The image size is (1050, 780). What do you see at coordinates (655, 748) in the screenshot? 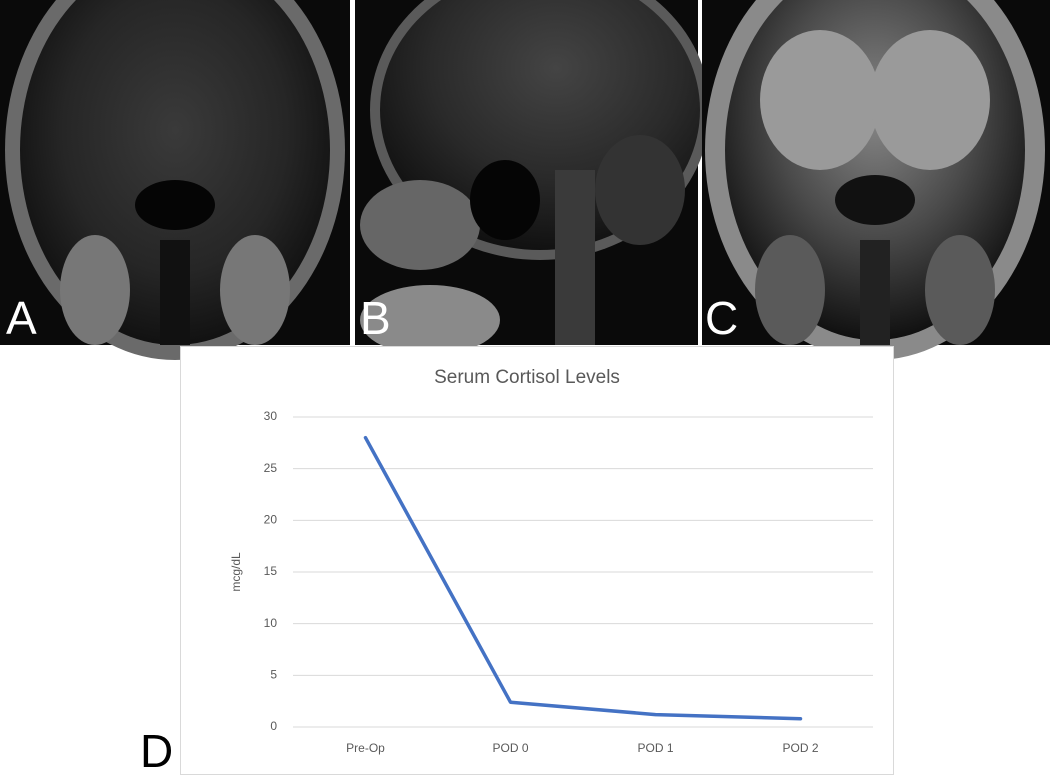
I see `x-tick-label: POD 1` at bounding box center [655, 748].